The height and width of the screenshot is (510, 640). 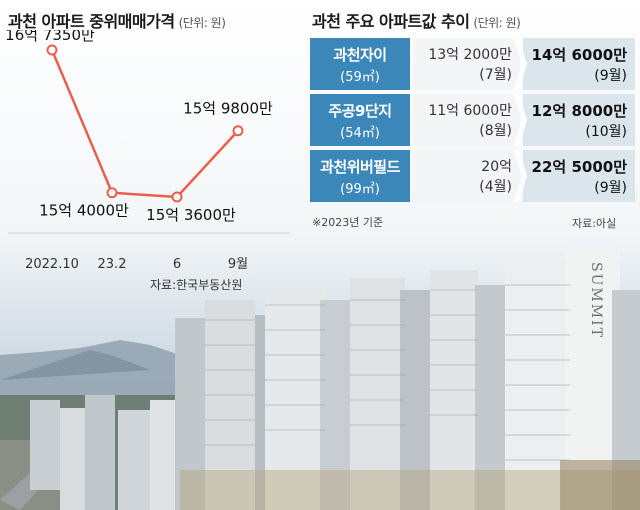 What do you see at coordinates (91, 21) in the screenshot?
I see `left-chart-title-text: 과천 아파트 중위매매가격` at bounding box center [91, 21].